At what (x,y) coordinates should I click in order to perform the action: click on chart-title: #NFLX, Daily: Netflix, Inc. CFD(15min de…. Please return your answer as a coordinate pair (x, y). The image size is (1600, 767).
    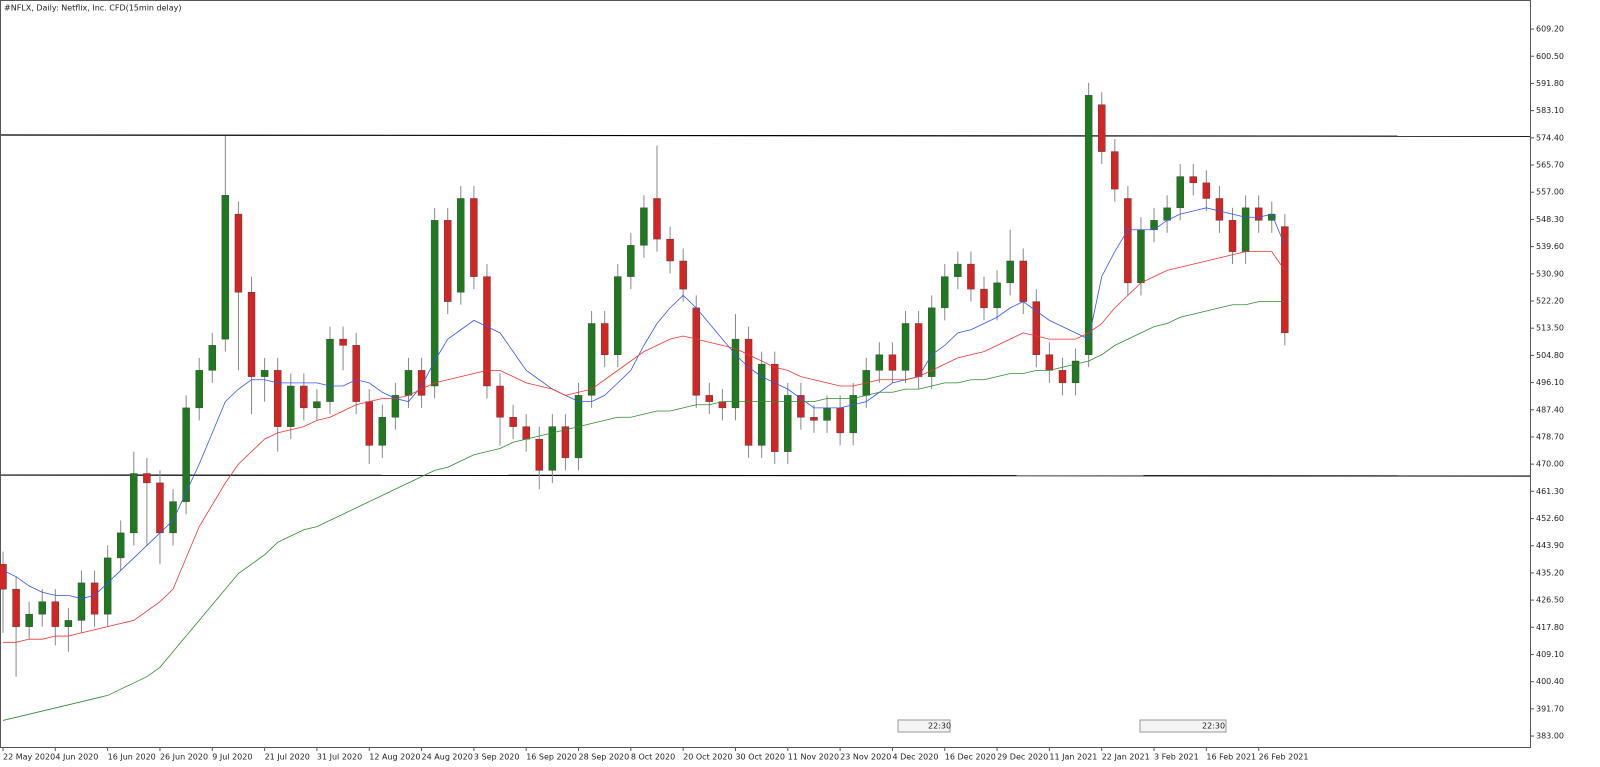
    Looking at the image, I should click on (93, 8).